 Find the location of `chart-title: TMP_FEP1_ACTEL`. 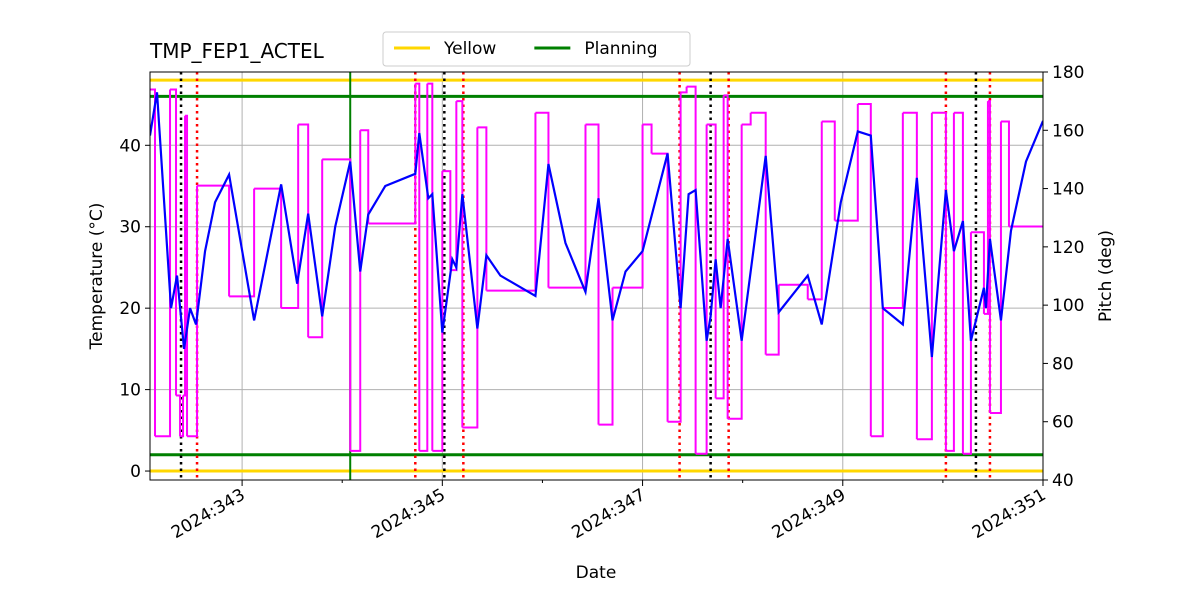

chart-title: TMP_FEP1_ACTEL is located at coordinates (237, 51).